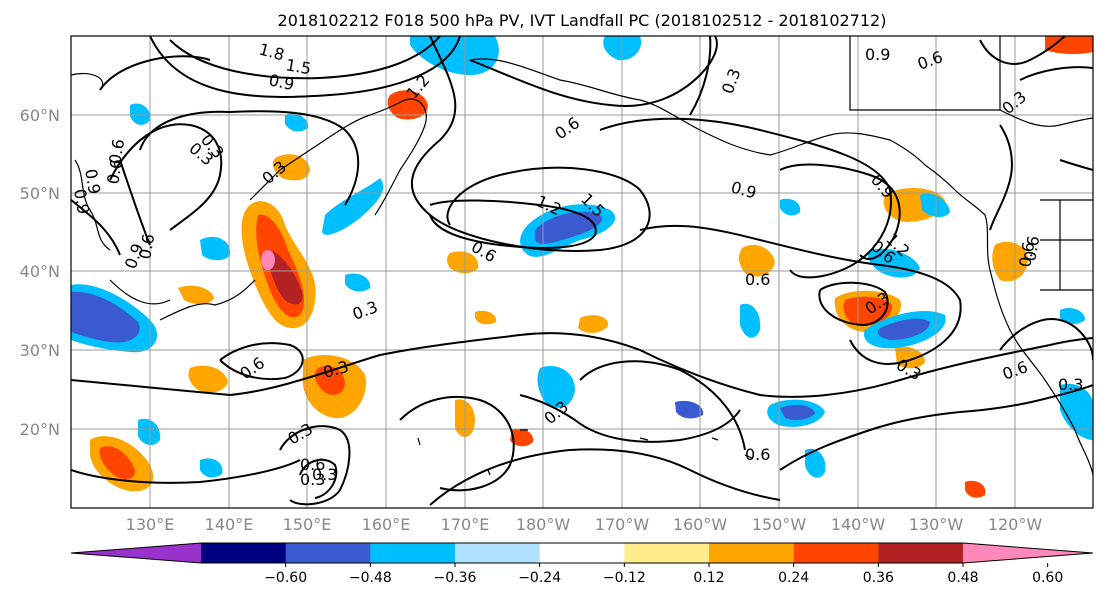 The image size is (1105, 601). I want to click on colorbar-tick-label: −0.60, so click(285, 578).